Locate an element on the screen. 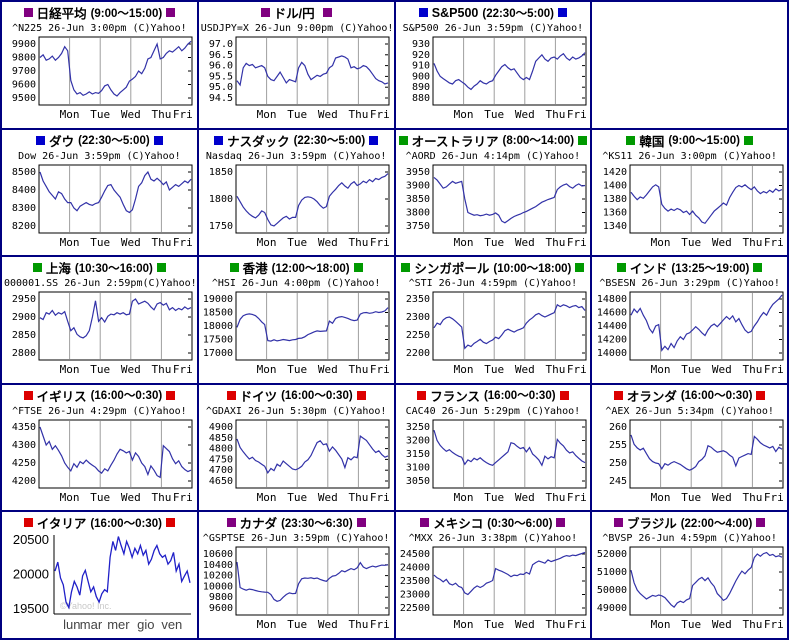 The width and height of the screenshot is (789, 640). day-label: mer is located at coordinates (119, 624).